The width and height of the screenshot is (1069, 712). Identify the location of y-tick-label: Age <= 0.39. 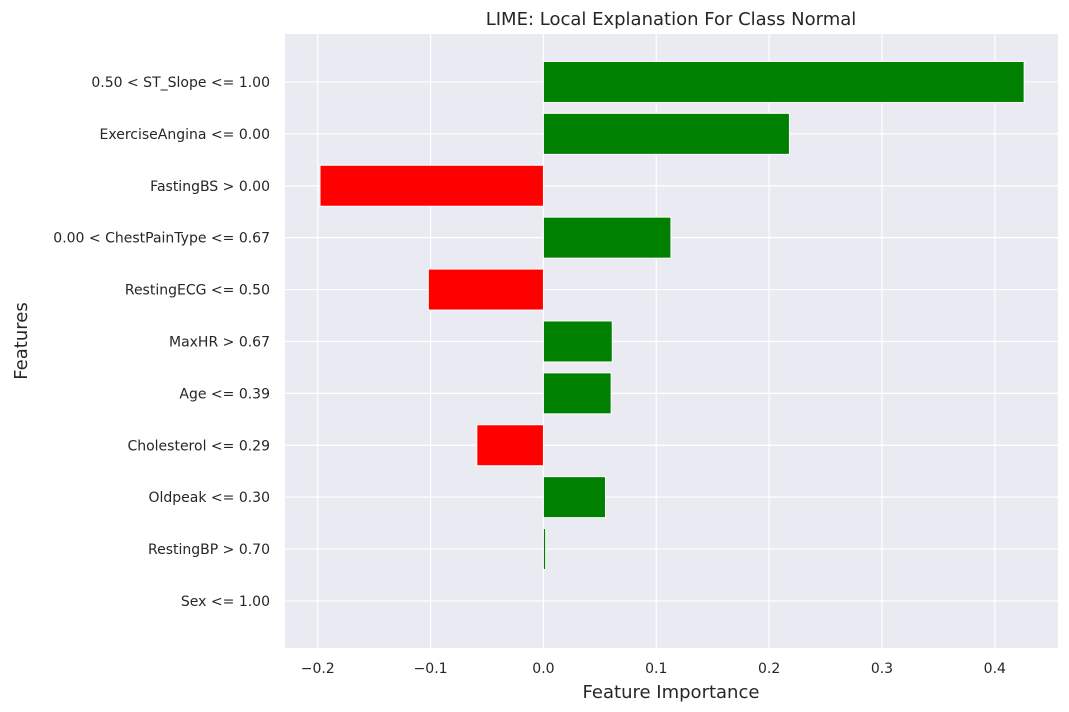
(224, 394).